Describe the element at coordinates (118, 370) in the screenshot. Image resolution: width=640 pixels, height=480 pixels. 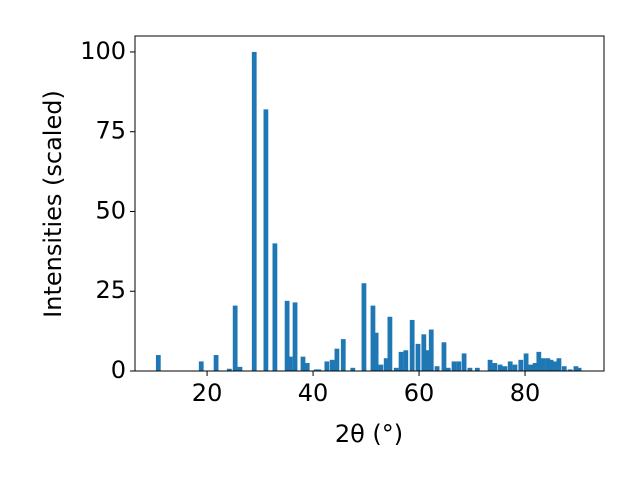
I see `y-tick-label: 0` at that location.